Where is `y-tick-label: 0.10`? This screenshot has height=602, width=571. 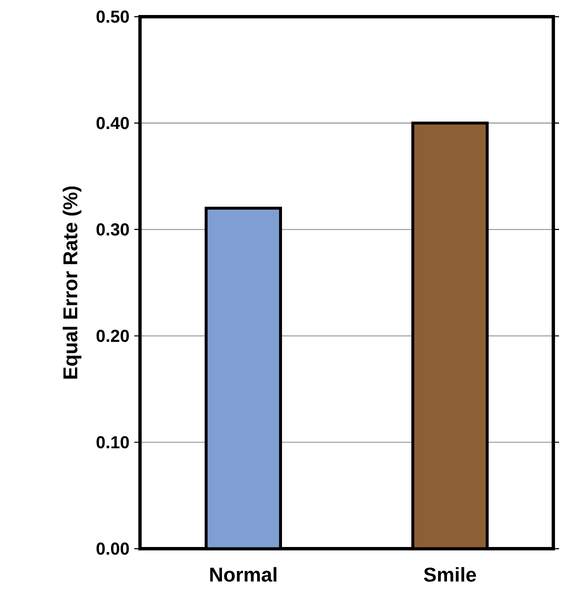 y-tick-label: 0.10 is located at coordinates (112, 442).